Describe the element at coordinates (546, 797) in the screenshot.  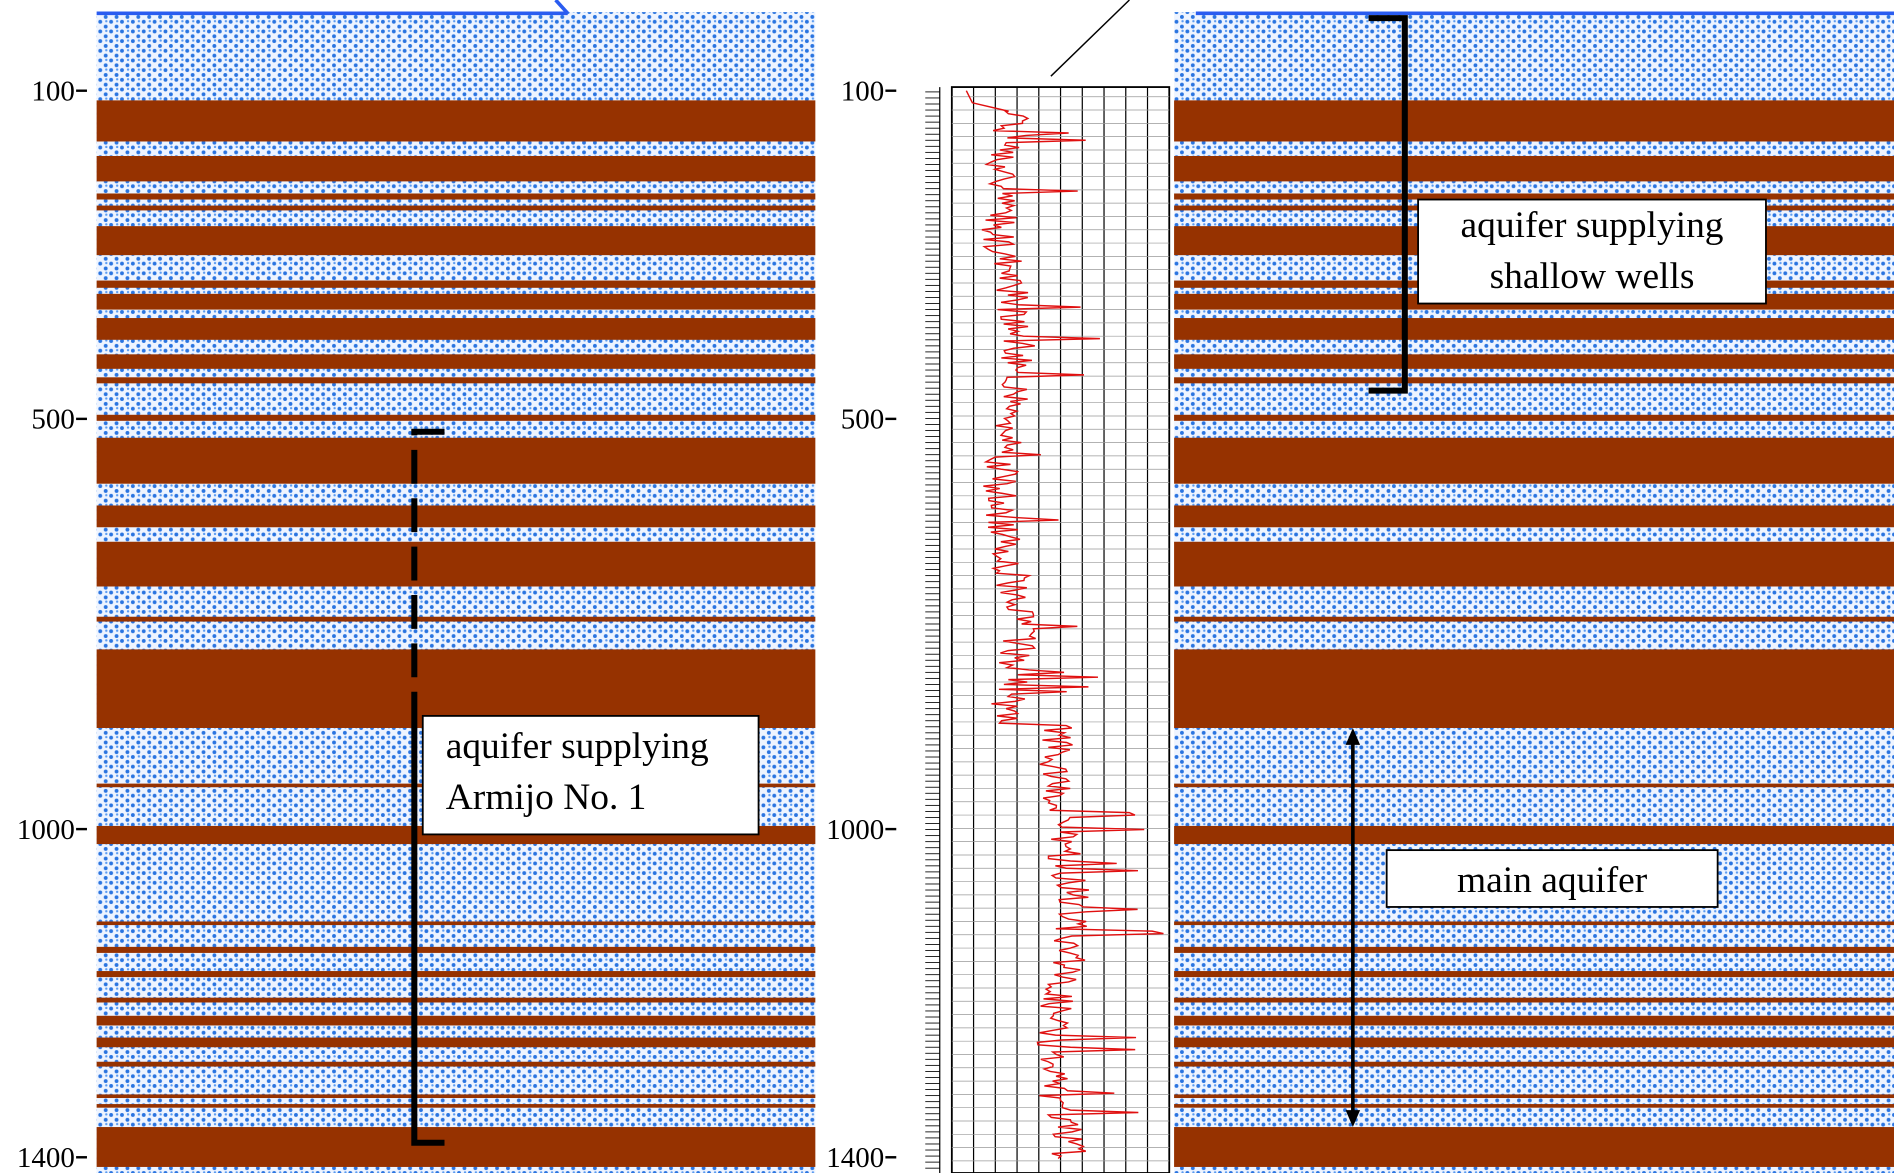
I see `annotation-text: Armijo No. 1` at that location.